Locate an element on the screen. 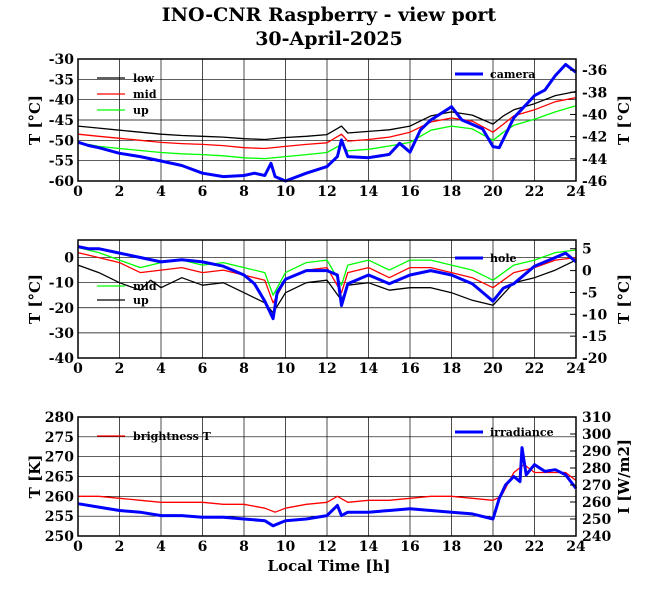  y-tick-label: -60 is located at coordinates (62, 182).